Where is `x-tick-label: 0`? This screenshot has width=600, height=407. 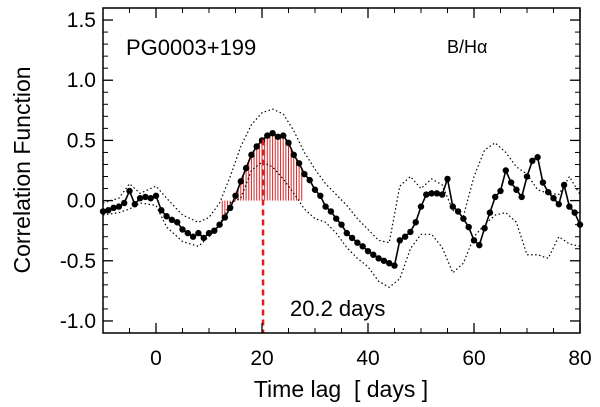 x-tick-label: 0 is located at coordinates (156, 358).